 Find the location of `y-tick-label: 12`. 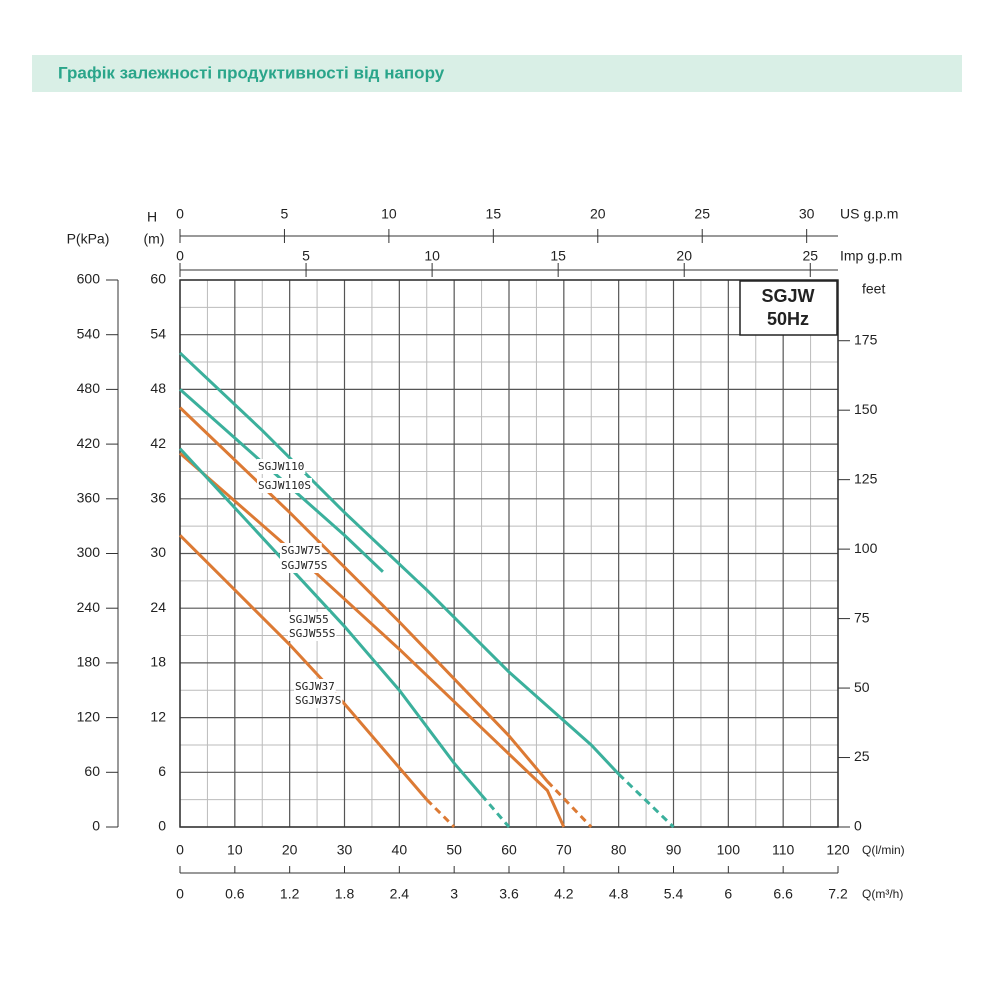

y-tick-label: 12 is located at coordinates (158, 716).